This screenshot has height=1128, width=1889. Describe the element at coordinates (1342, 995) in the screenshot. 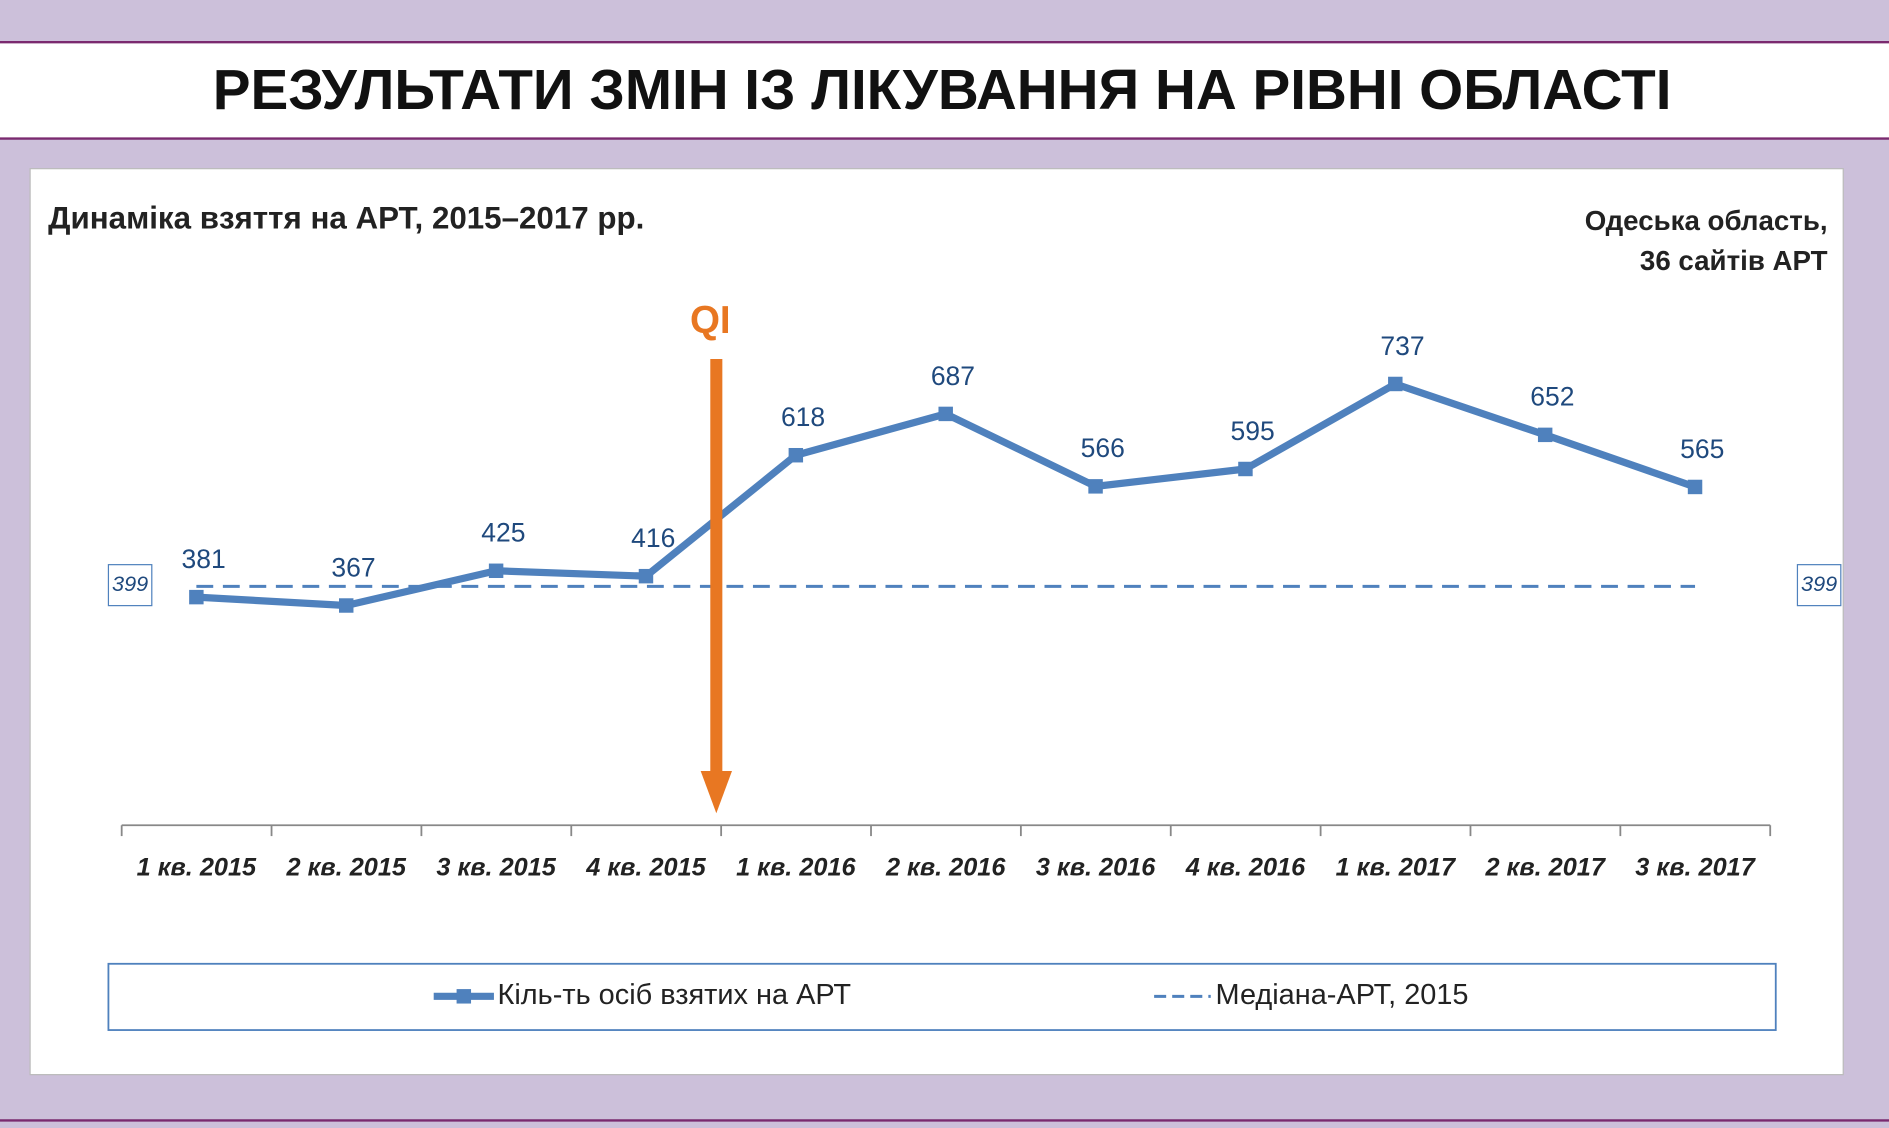

I see `legend-label: Медіана-АРТ, 2015` at that location.